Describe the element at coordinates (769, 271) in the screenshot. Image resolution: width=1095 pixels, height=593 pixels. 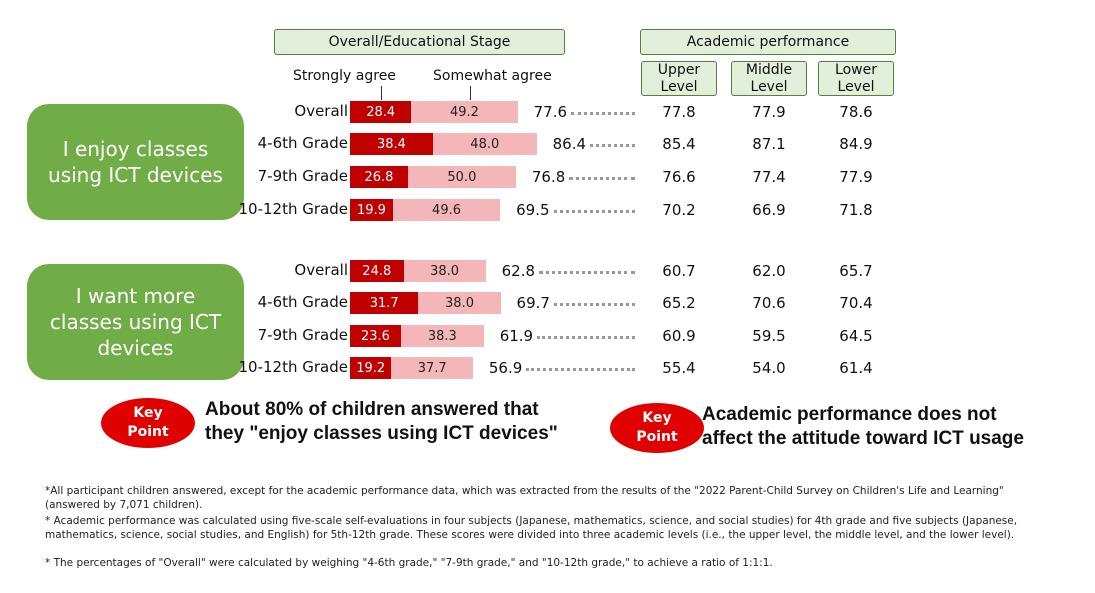
I see `level-value: 62.0` at that location.